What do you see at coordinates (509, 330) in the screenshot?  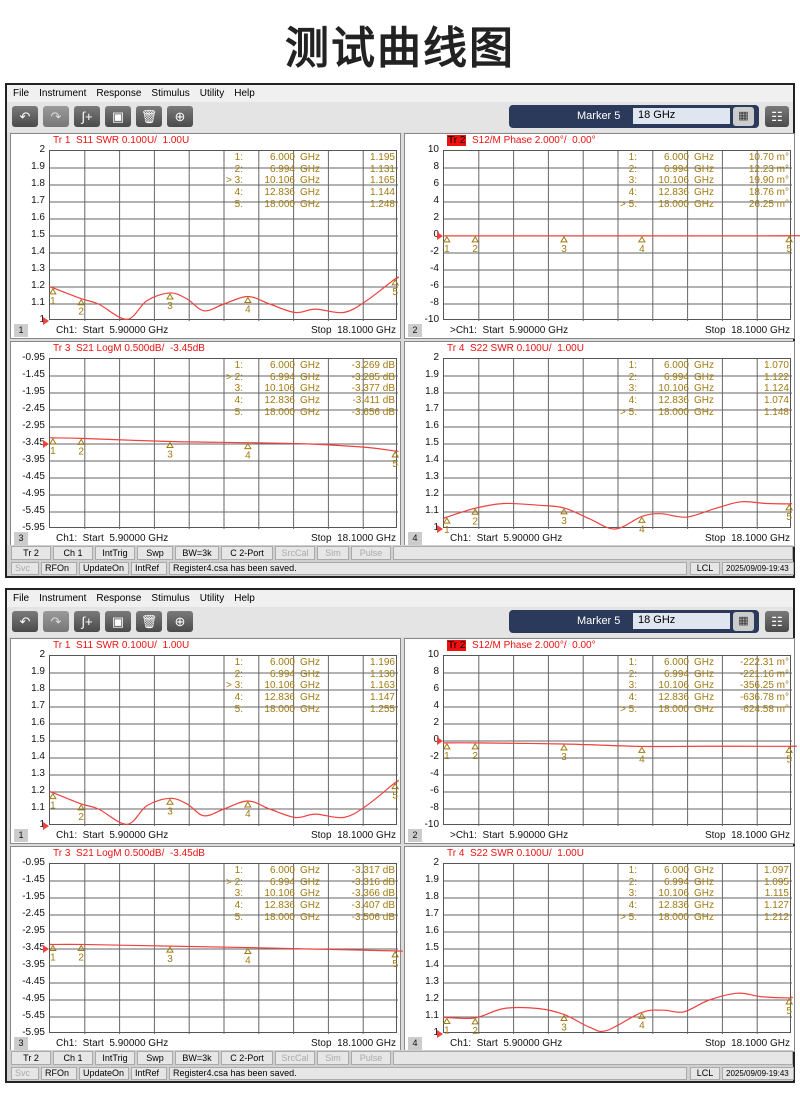 I see `start-frequency: >Ch1: Start 5.90000 GHz` at bounding box center [509, 330].